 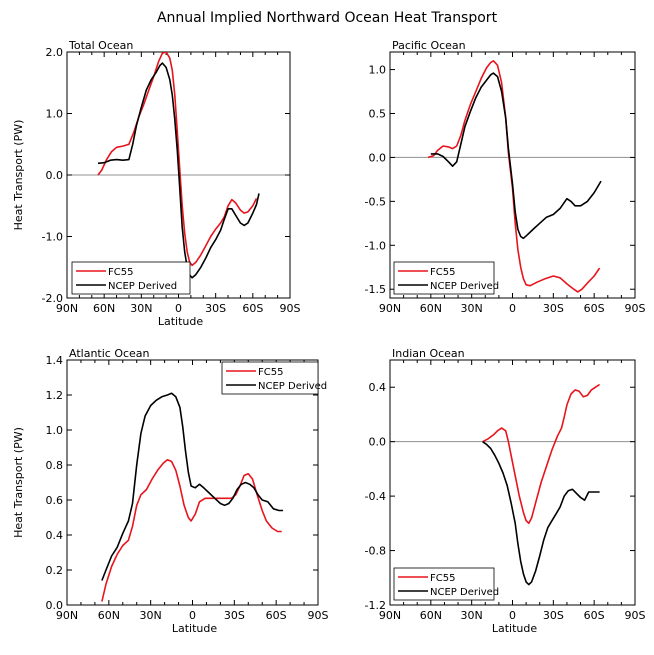 I want to click on panel-atlantic-ocean-legend: FC55 NCEP Derived, so click(x=274, y=378).